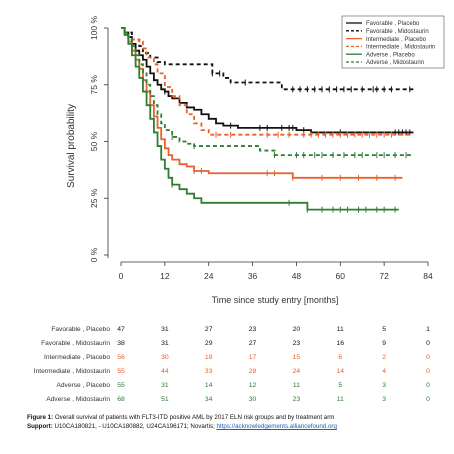 This screenshot has height=454, width=454. Describe the element at coordinates (396, 40) in the screenshot. I see `legend-entry: Intermediate , Placebo` at that location.